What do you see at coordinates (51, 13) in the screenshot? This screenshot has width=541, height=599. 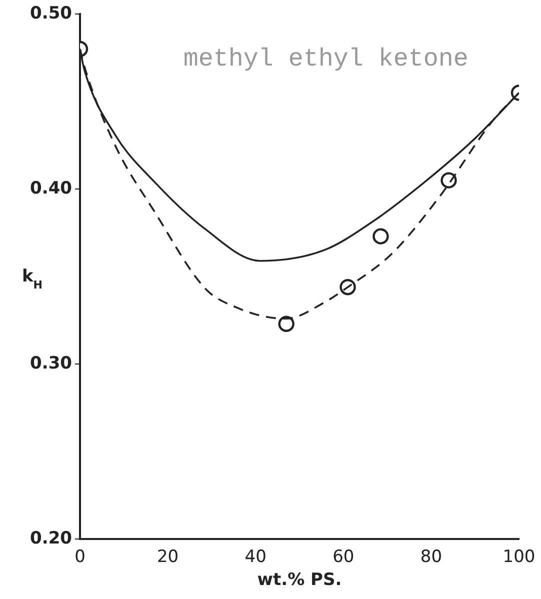 I see `y-tick-label: 0.50` at bounding box center [51, 13].